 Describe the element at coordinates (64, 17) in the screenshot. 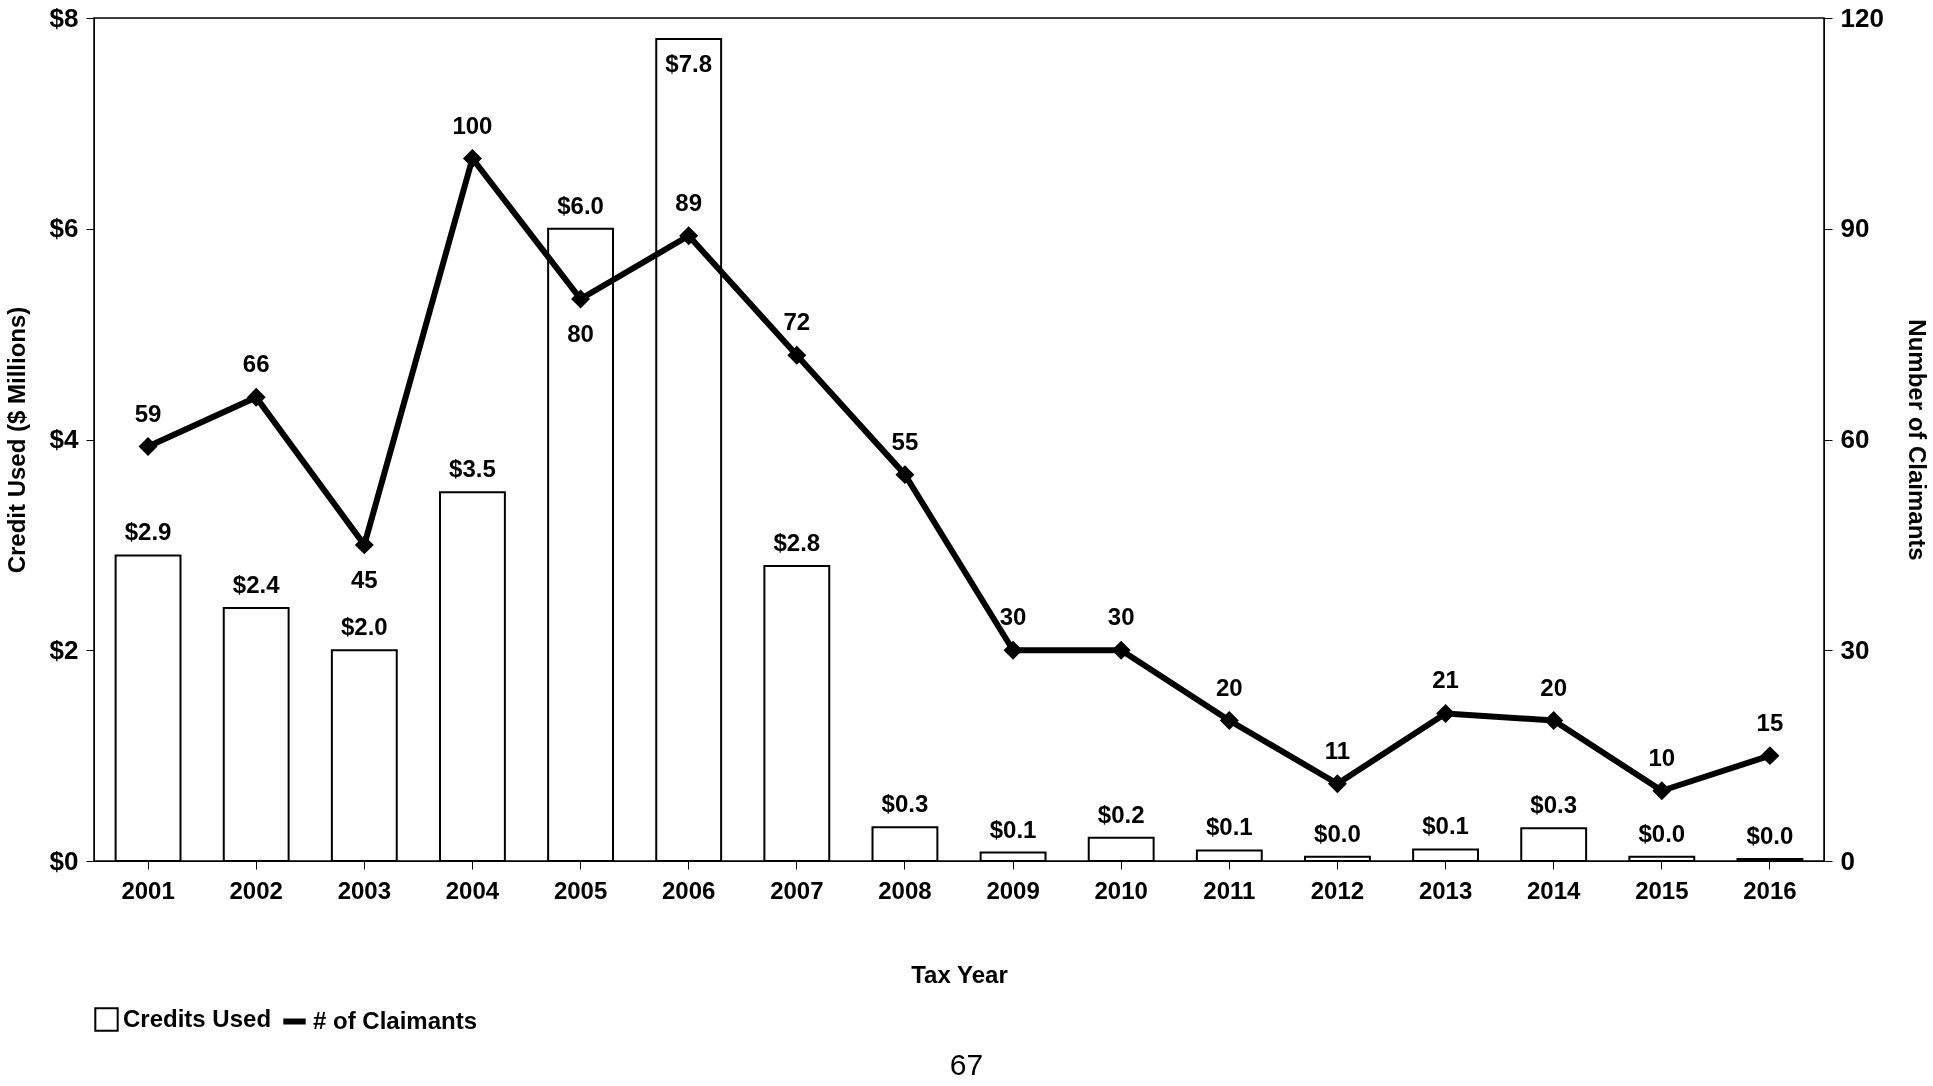

I see `y-tick-label: $8` at that location.